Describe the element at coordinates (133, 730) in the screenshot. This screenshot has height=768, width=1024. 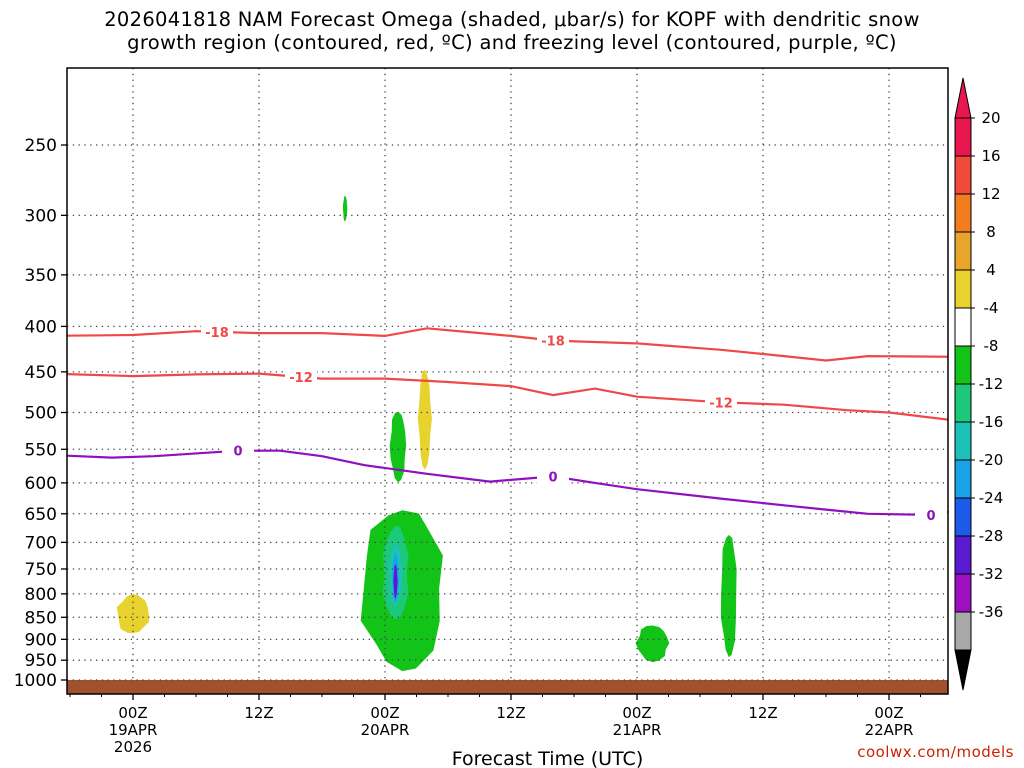
I see `x-tick-label-0-1: 19APR` at that location.